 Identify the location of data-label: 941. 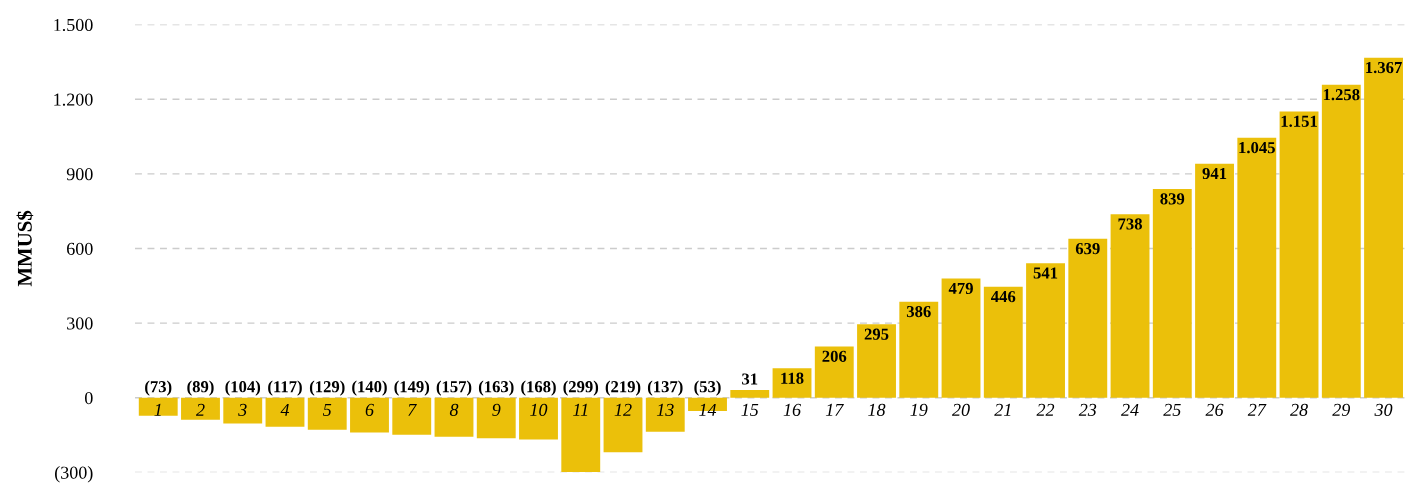
(1214, 173).